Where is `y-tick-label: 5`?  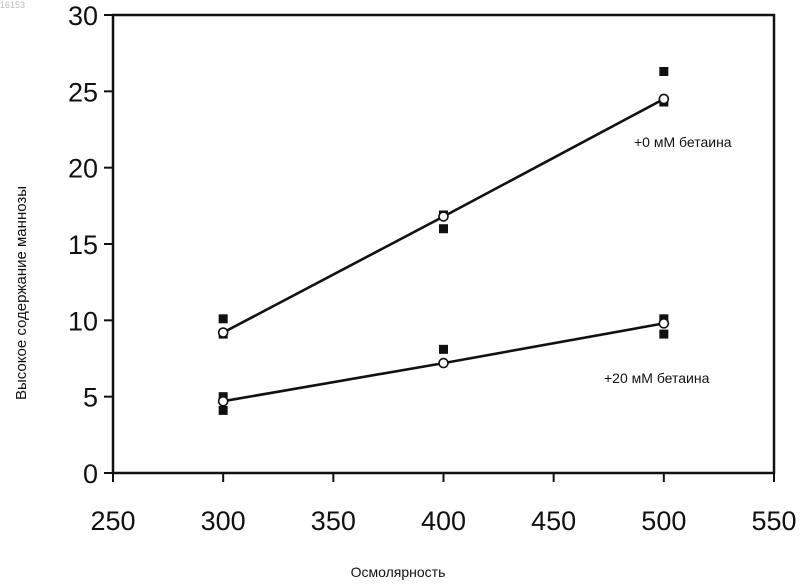
y-tick-label: 5 is located at coordinates (90, 398).